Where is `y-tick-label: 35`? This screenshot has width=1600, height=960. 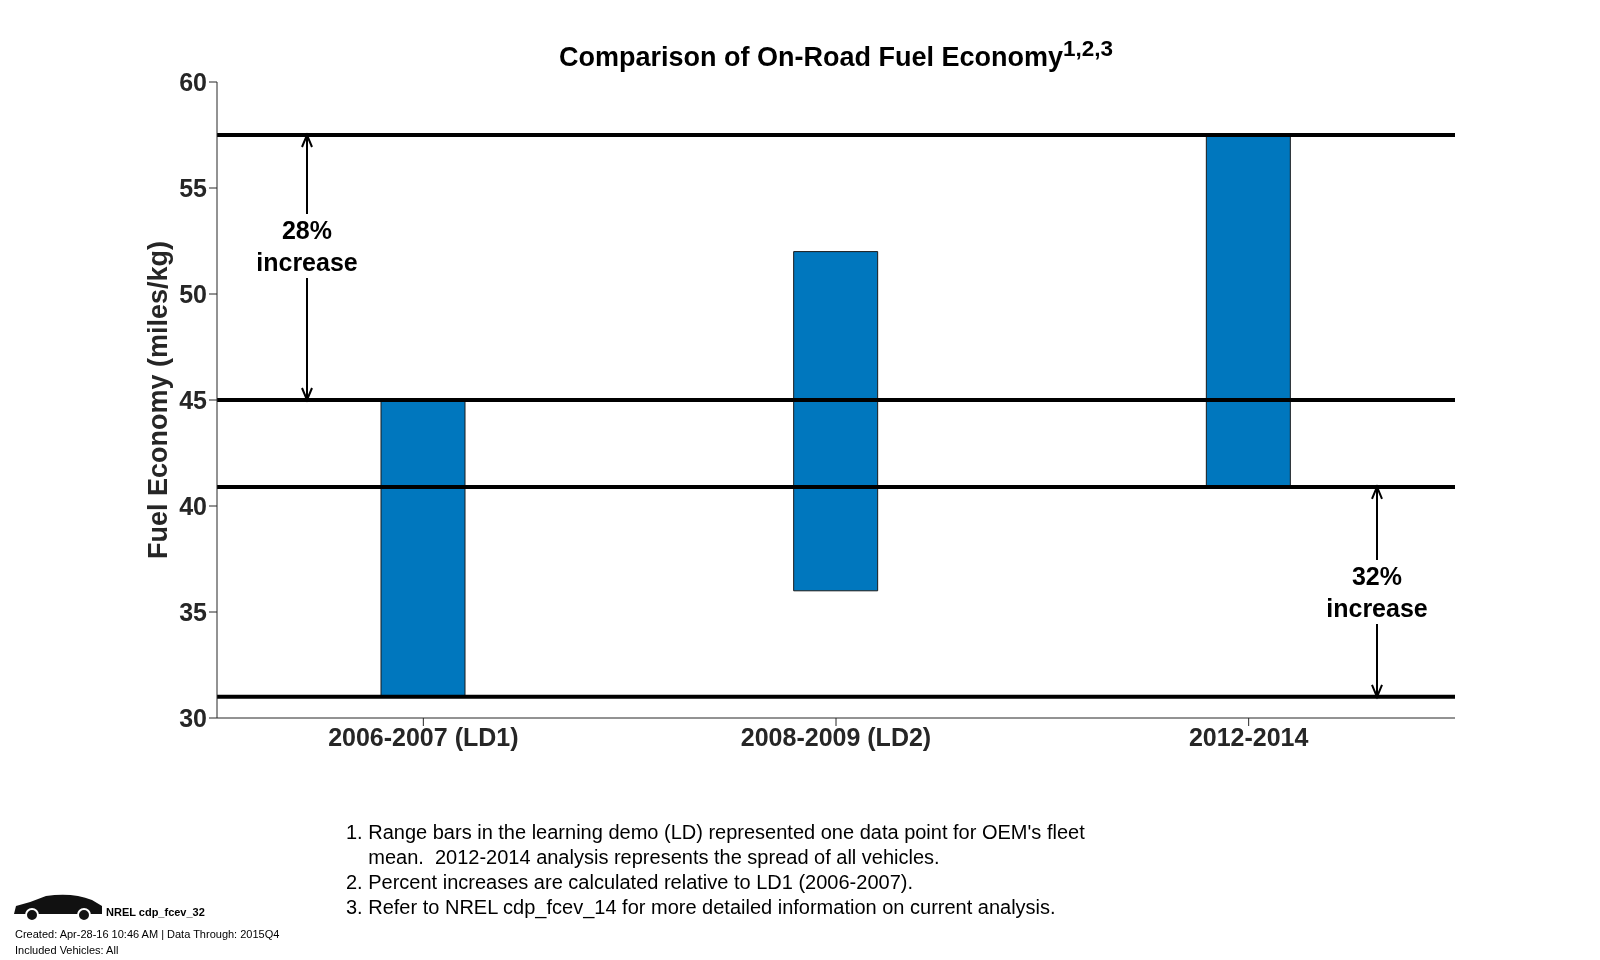
y-tick-label: 35 is located at coordinates (193, 611).